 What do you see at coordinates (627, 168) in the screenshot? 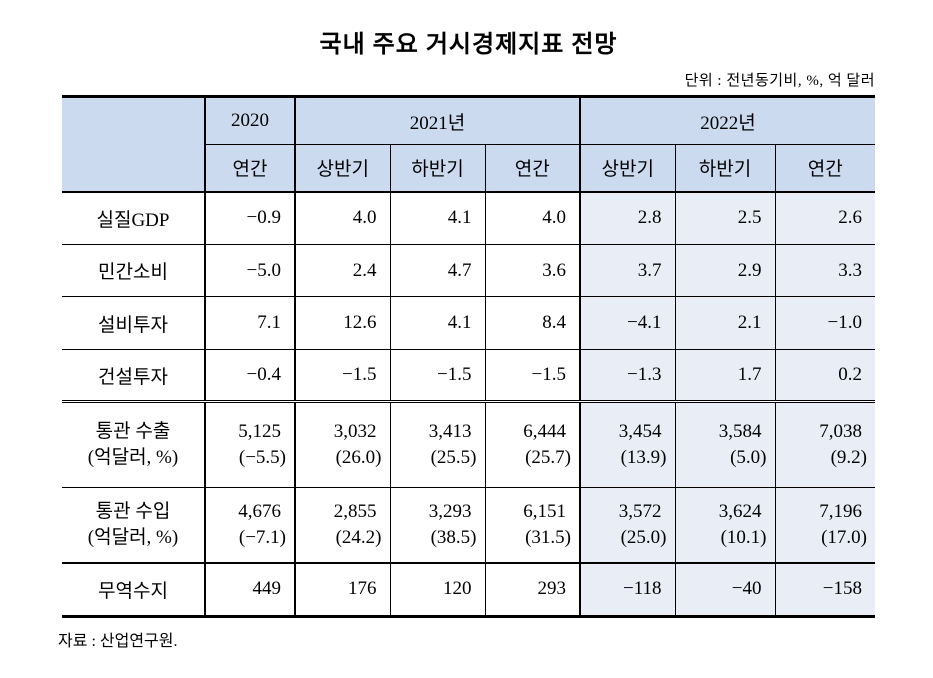
I see `col-header-2022-h1: 상반기` at bounding box center [627, 168].